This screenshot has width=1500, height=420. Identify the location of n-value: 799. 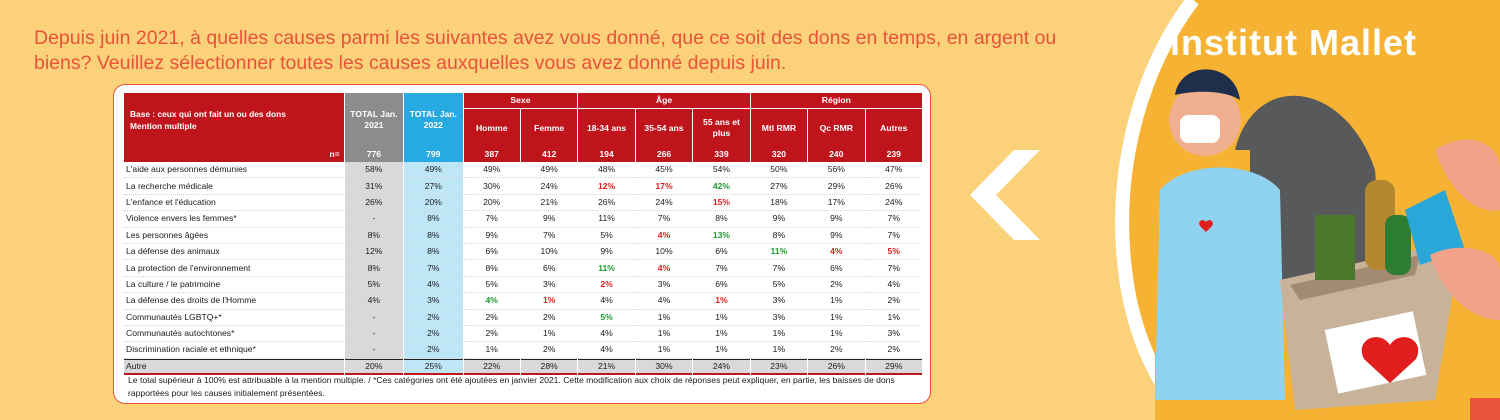
(433, 154).